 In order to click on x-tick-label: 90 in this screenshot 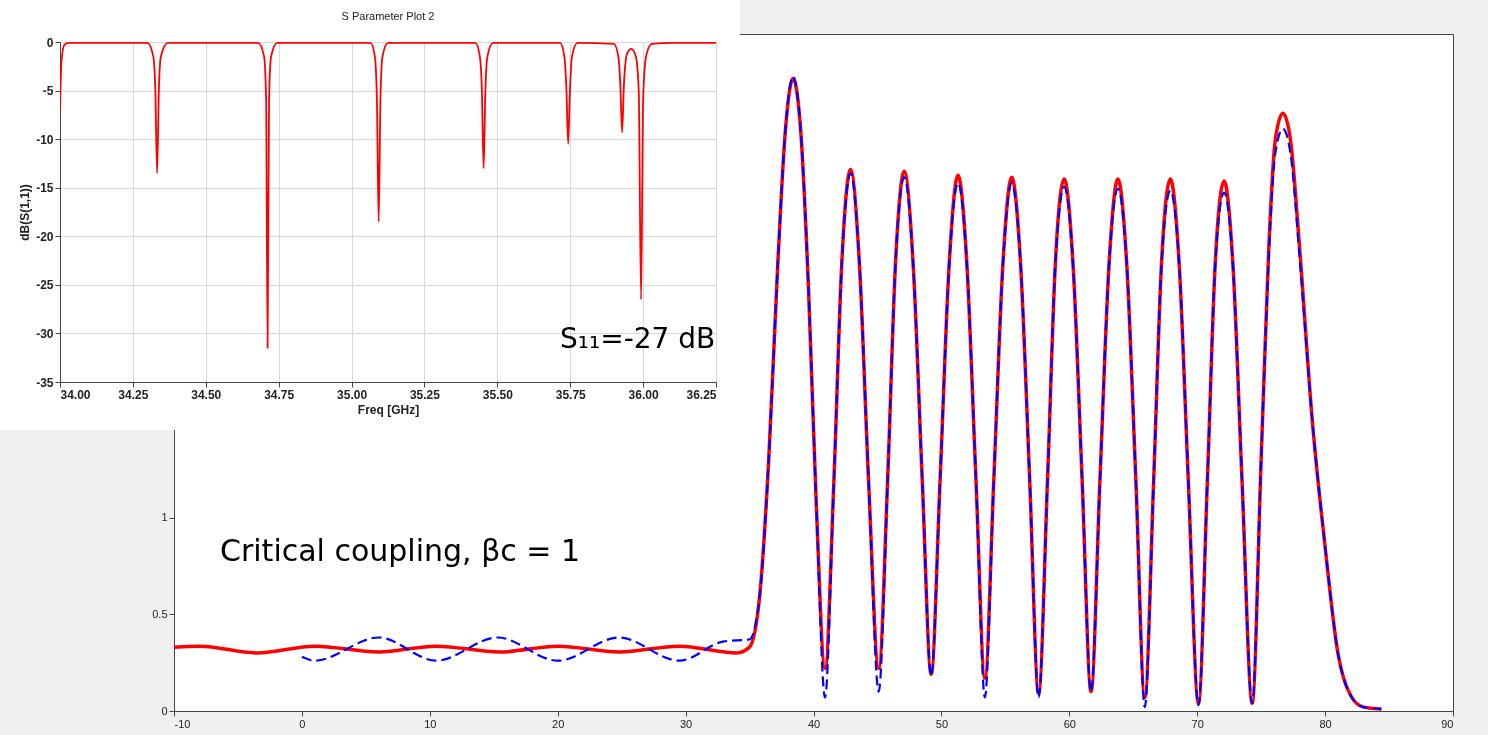, I will do `click(1447, 723)`.